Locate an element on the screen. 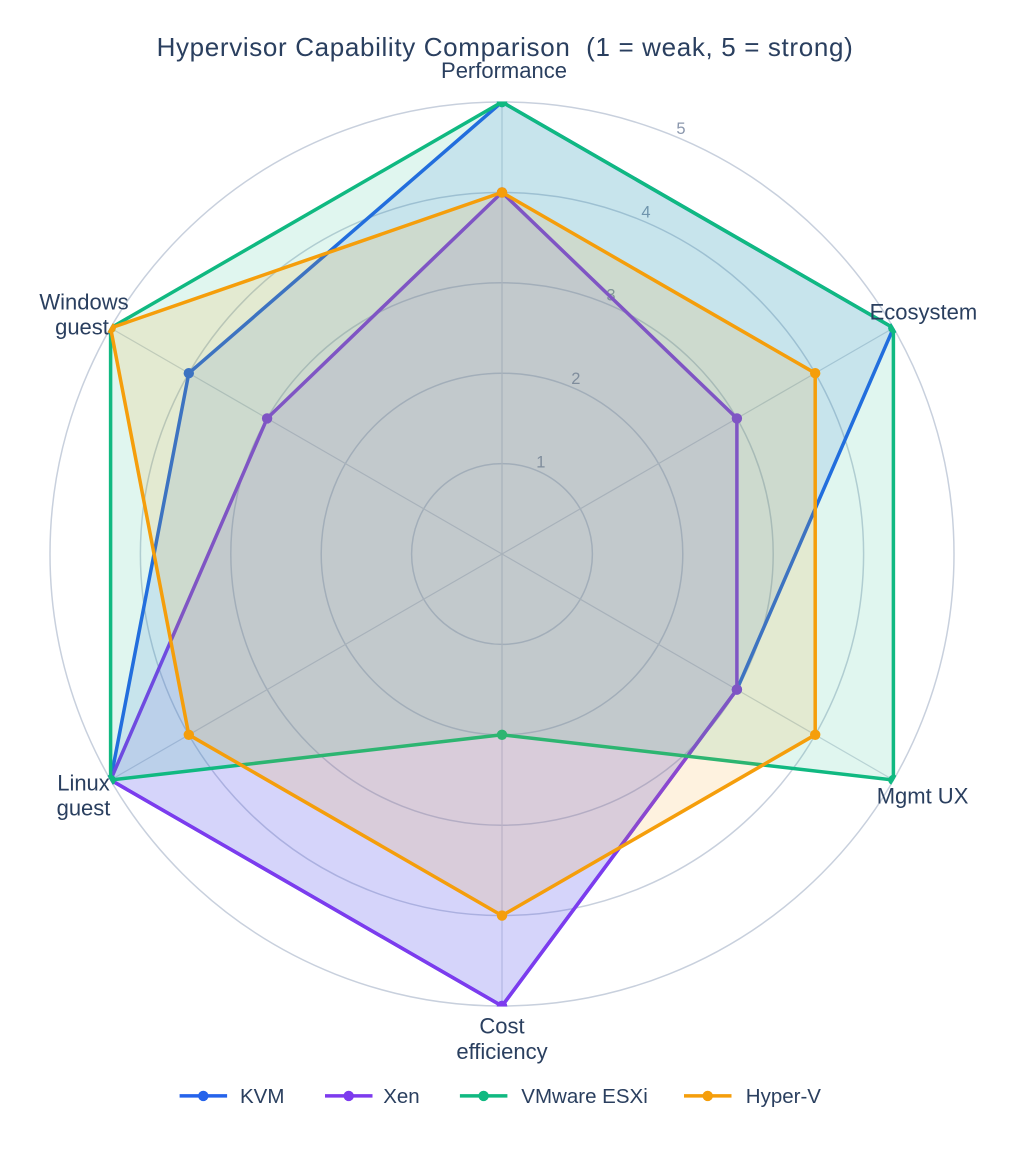 The height and width of the screenshot is (1159, 1012). svg-text: 1 is located at coordinates (540, 462).